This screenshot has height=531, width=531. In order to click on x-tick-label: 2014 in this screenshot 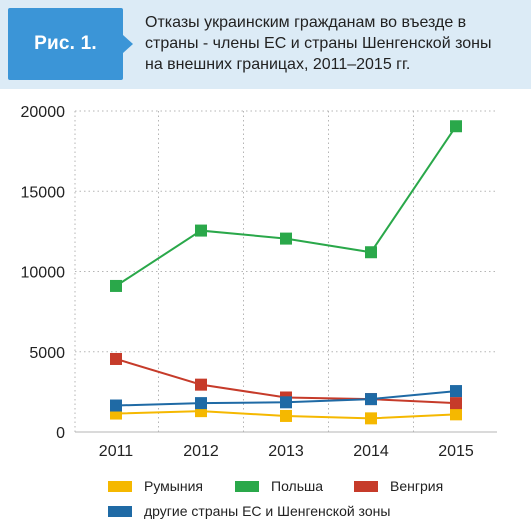, I will do `click(371, 451)`.